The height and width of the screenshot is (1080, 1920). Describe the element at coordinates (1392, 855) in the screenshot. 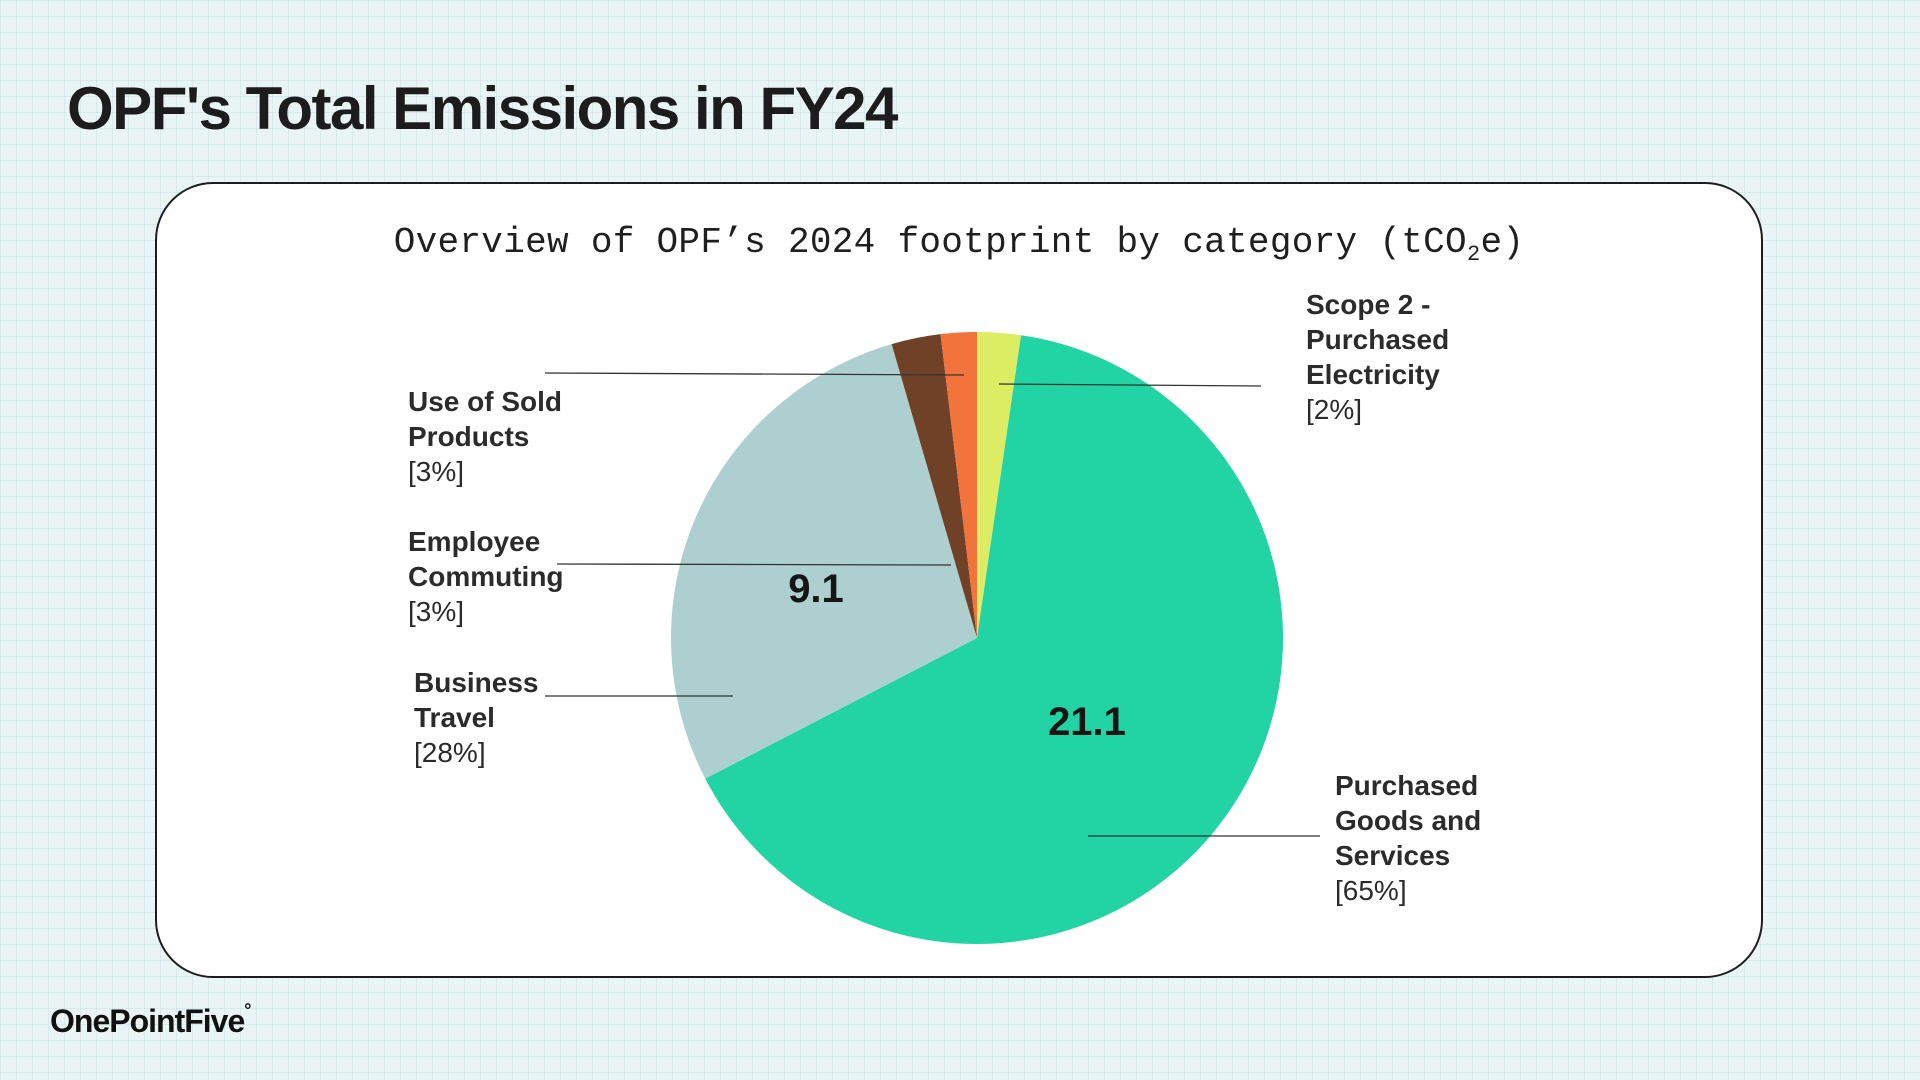

I see `slice-label-name: Services` at that location.